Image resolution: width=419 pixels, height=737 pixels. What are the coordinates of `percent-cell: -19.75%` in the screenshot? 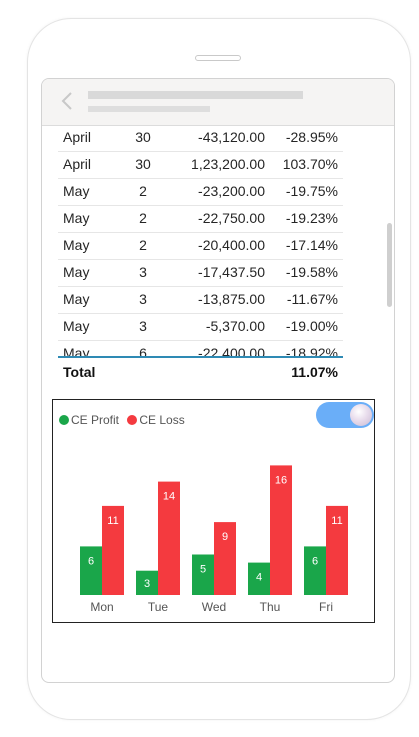 It's located at (311, 191).